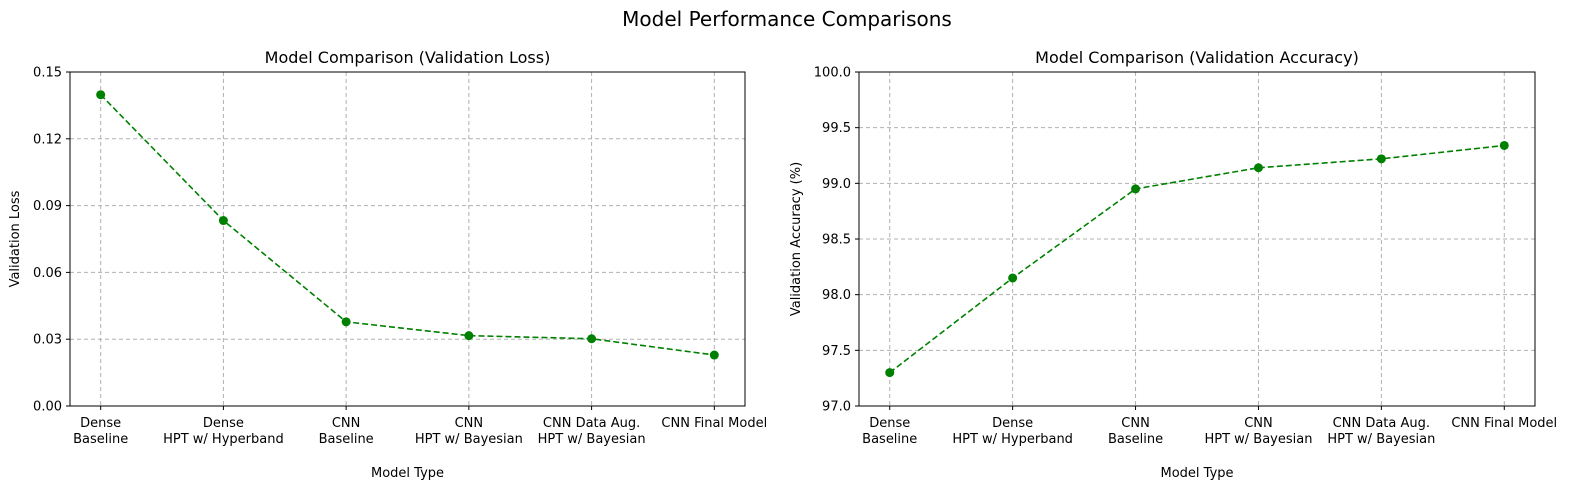 This screenshot has height=495, width=1584. What do you see at coordinates (1012, 439) in the screenshot?
I see `chart-1-xtick-label-line: HPT w/ Hyperband` at bounding box center [1012, 439].